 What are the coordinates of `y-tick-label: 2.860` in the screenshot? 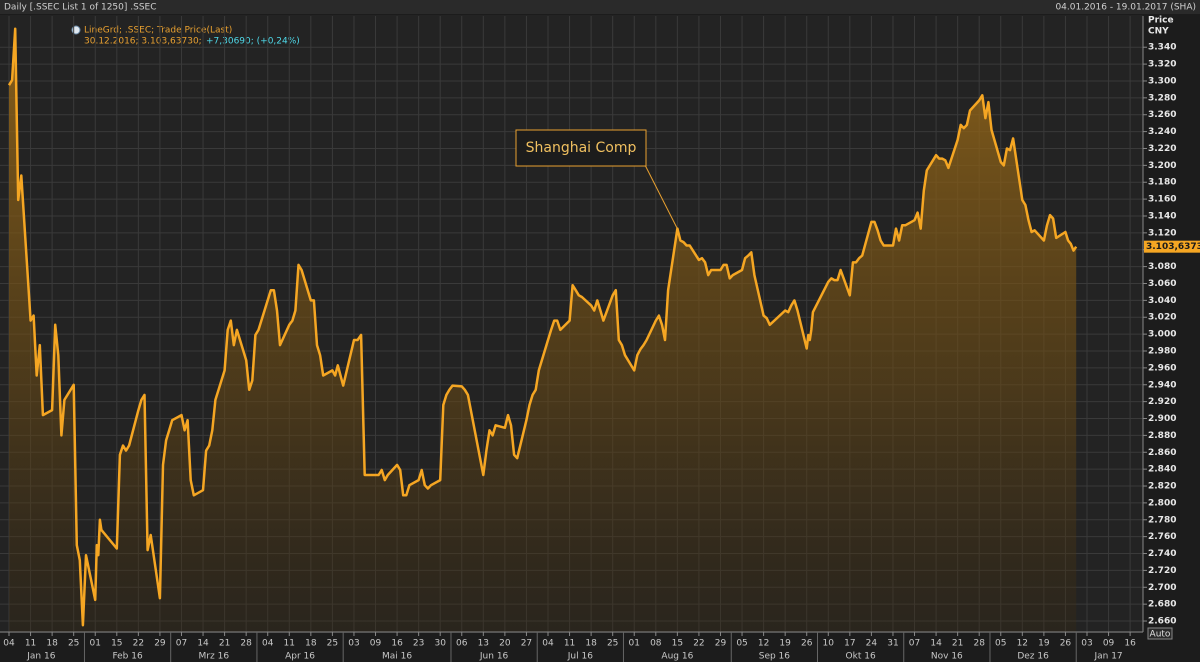 It's located at (1162, 453).